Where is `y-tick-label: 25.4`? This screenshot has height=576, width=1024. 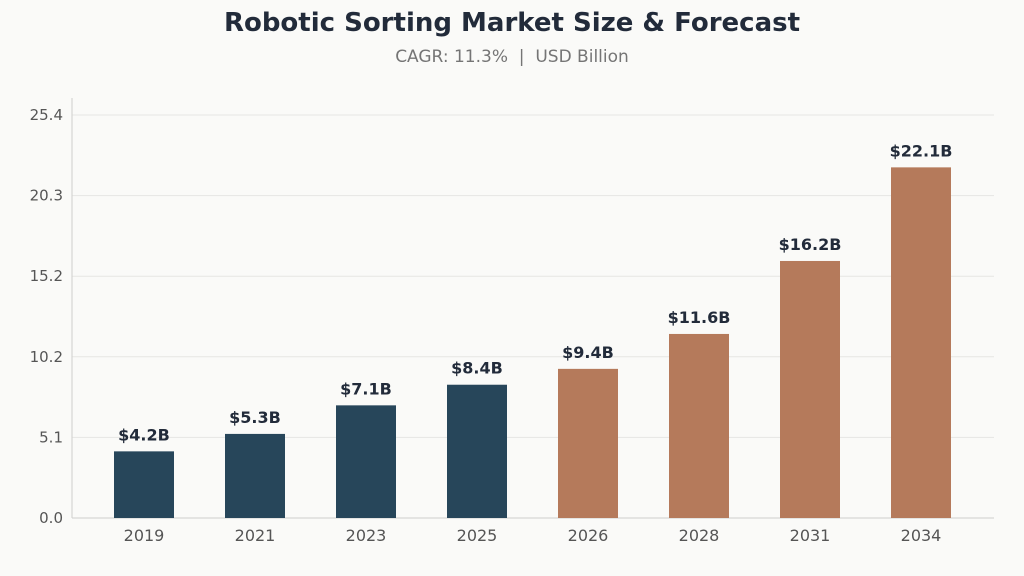 y-tick-label: 25.4 is located at coordinates (46, 115).